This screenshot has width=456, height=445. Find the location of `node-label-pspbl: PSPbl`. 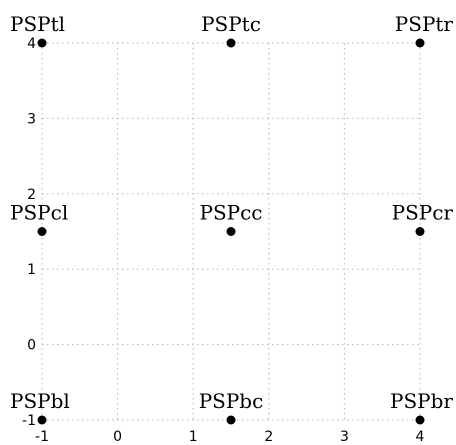

node-label-pspbl: PSPbl is located at coordinates (40, 401).